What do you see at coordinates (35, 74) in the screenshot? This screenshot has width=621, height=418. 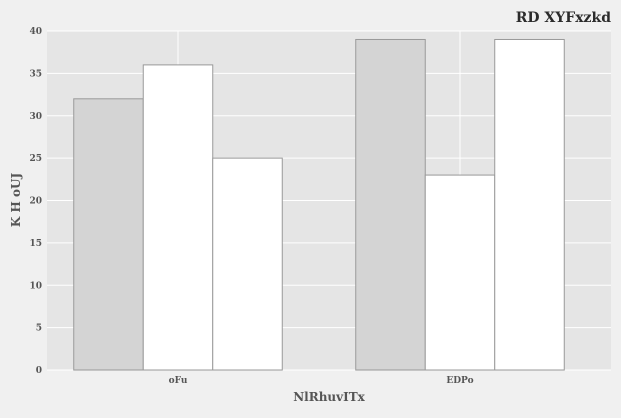 I see `y-tick-label: 35` at bounding box center [35, 74].